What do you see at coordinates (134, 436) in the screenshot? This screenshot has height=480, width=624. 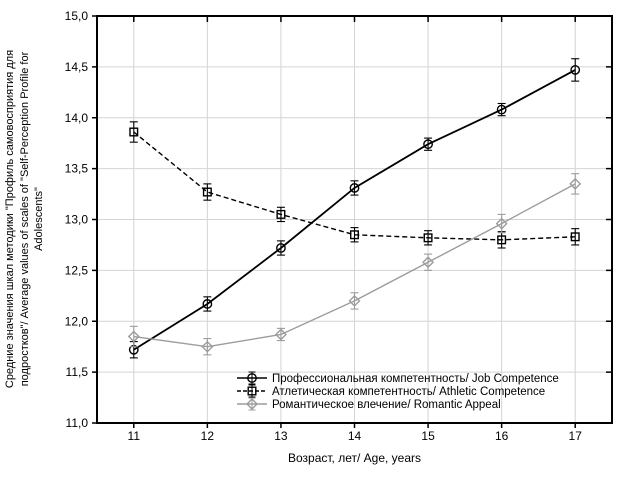 I see `x-tick-label: 11` at bounding box center [134, 436].